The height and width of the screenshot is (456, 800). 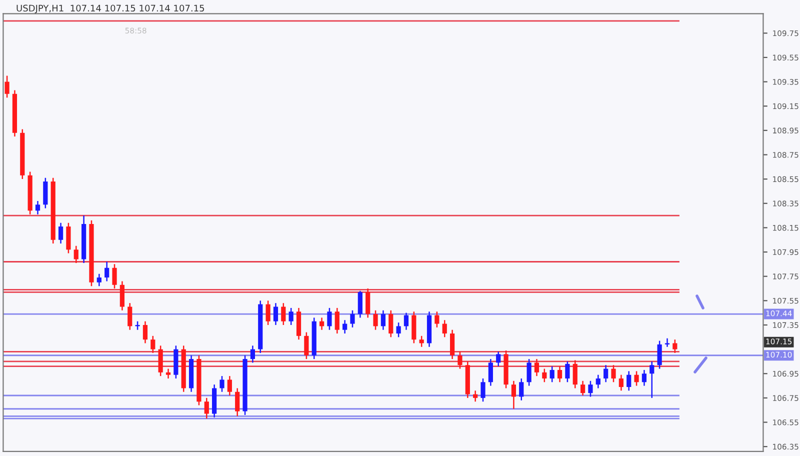 I want to click on chart-title: USDJPY,H1 107.14 107.15 107.14 107.15, so click(x=110, y=9).